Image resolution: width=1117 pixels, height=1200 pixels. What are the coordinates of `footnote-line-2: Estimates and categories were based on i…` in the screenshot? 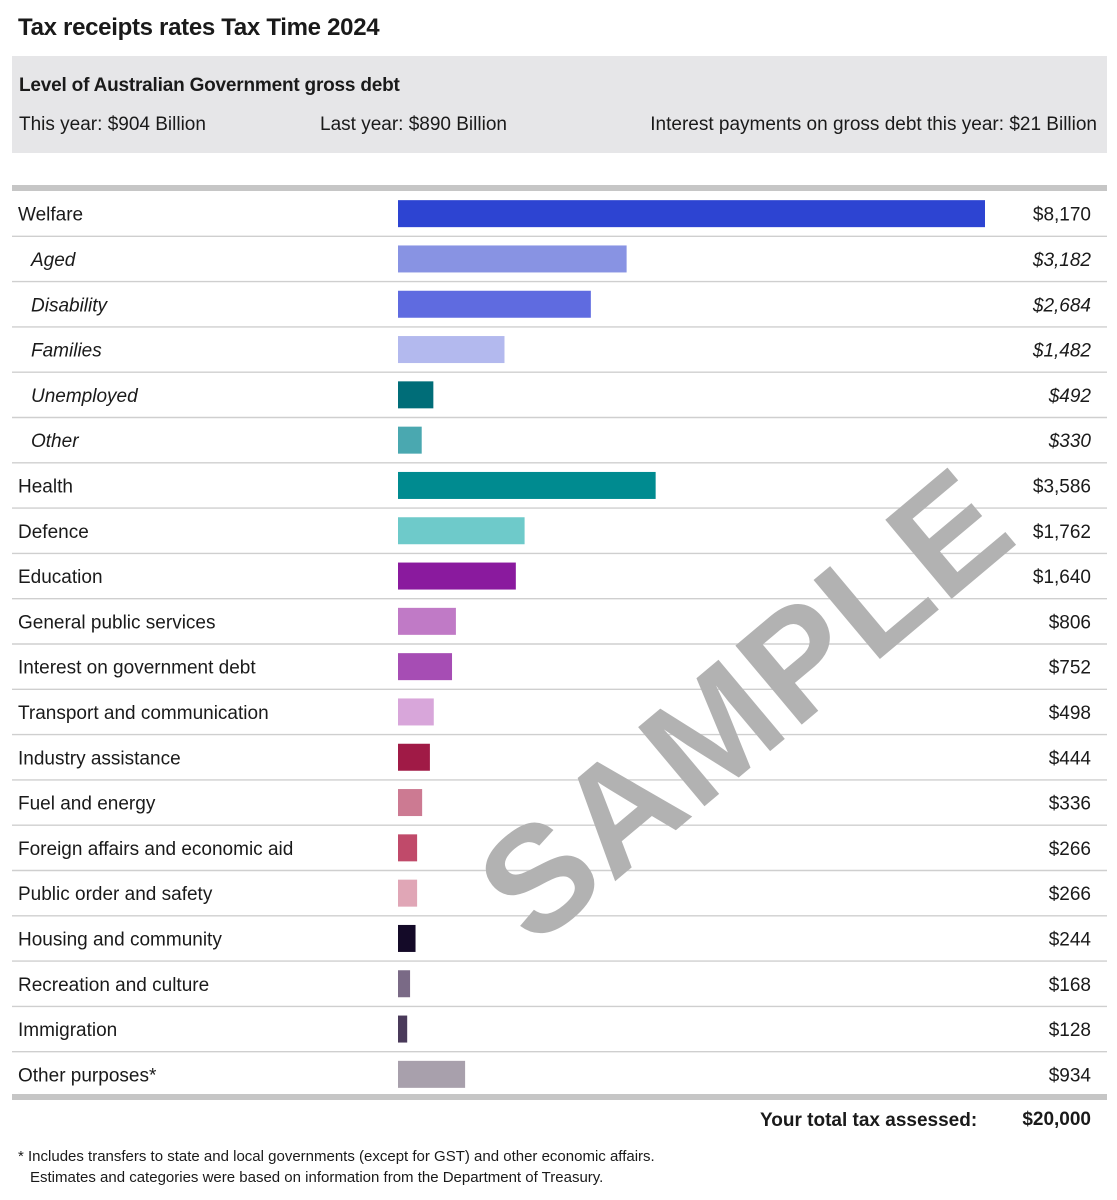 It's located at (317, 1177).